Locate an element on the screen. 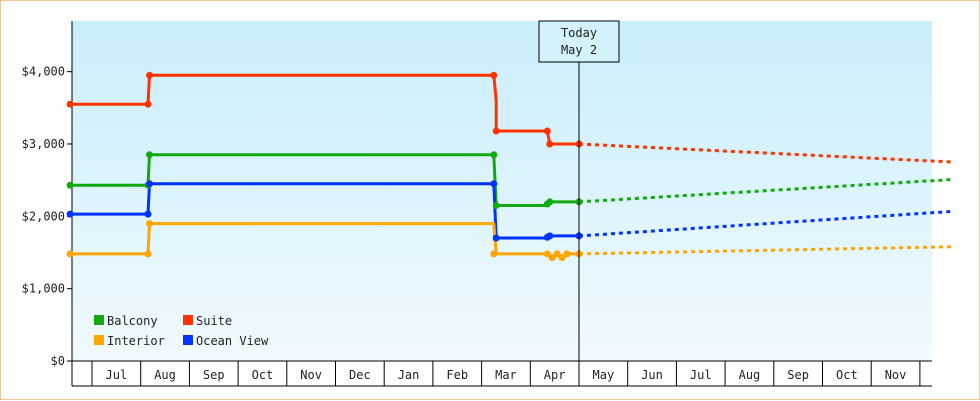 The height and width of the screenshot is (401, 980). month-label: Apr is located at coordinates (555, 375).